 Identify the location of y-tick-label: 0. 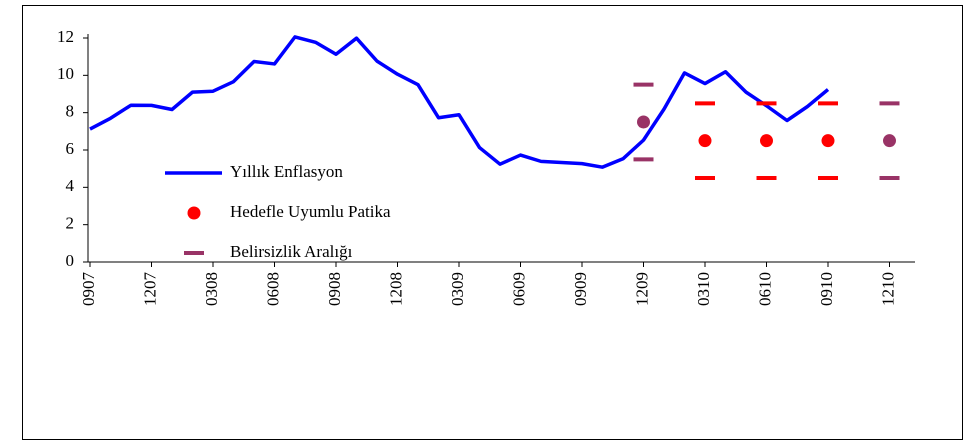
(70, 260).